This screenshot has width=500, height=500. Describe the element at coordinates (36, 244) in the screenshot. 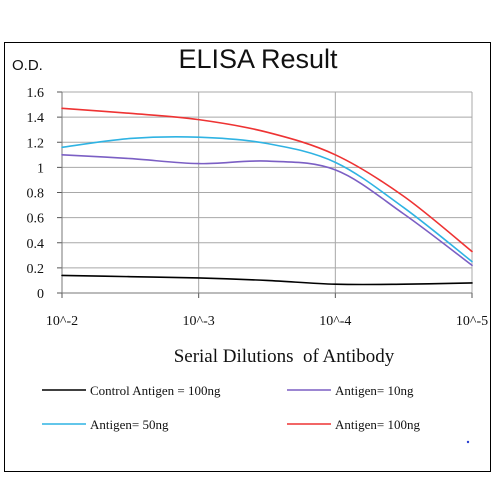

I see `y-tick-label: 0.4` at that location.